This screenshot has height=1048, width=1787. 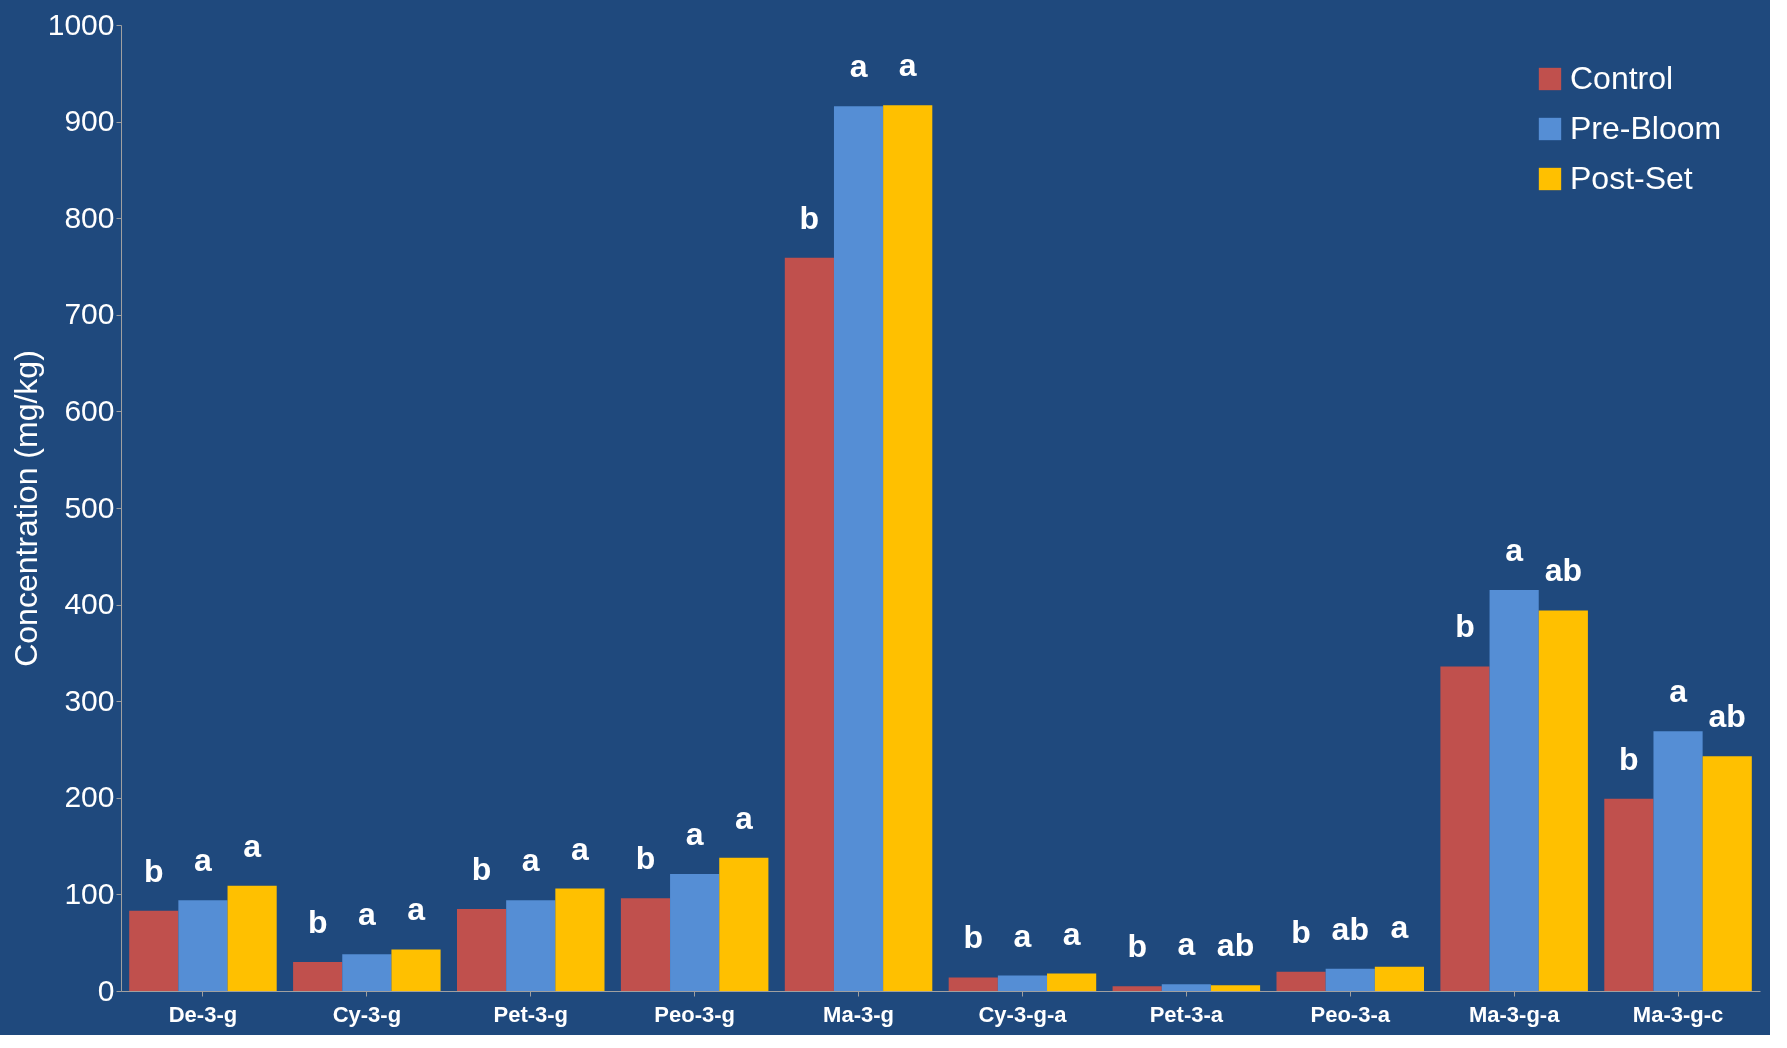 What do you see at coordinates (89, 604) in the screenshot?
I see `y-tick-label: 400` at bounding box center [89, 604].